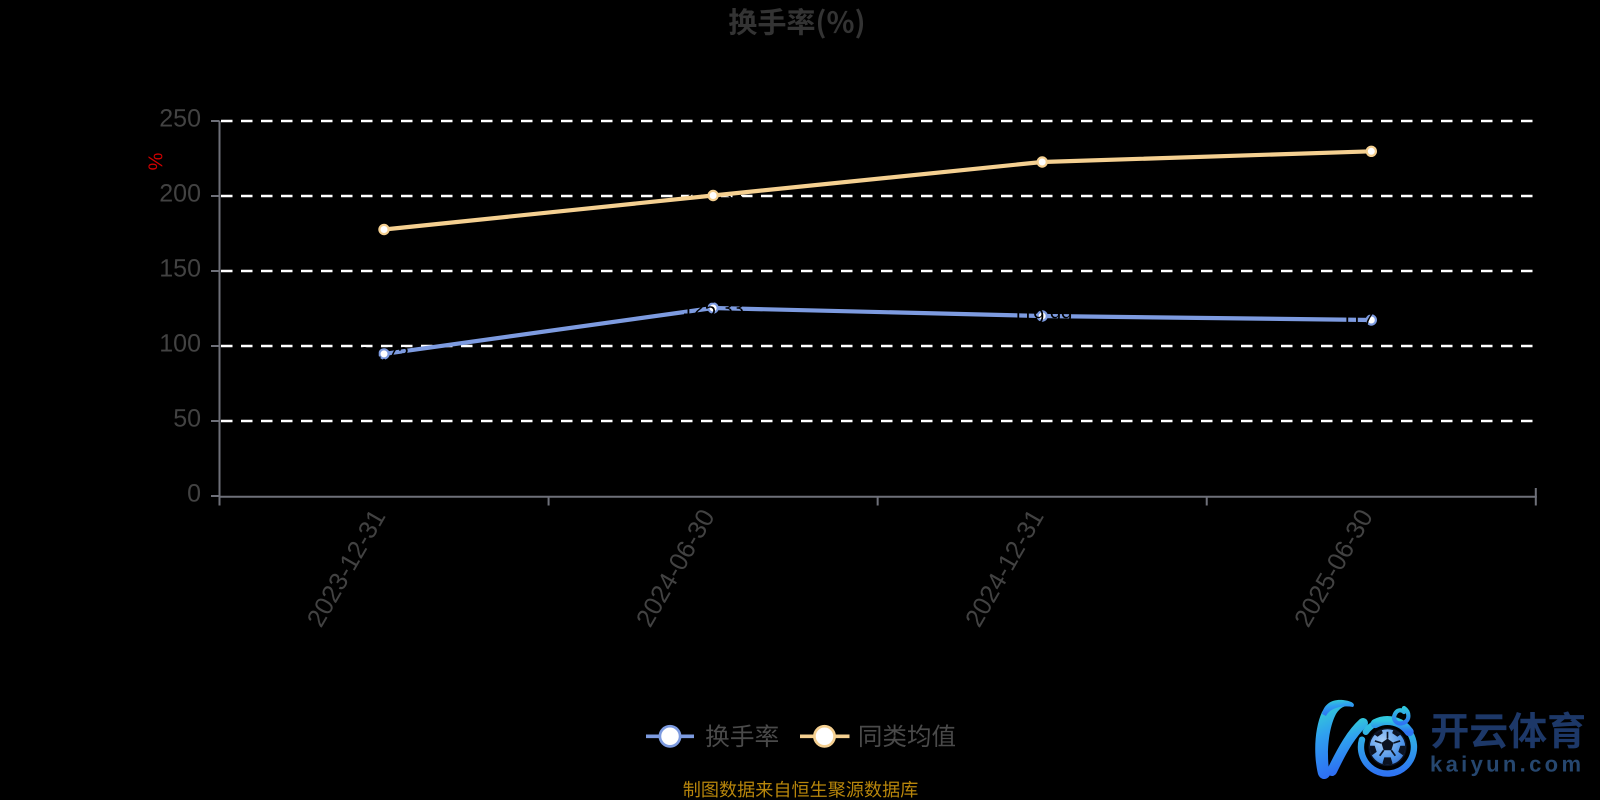 This screenshot has width=1600, height=800. Describe the element at coordinates (187, 419) in the screenshot. I see `svg-text: 50` at that location.